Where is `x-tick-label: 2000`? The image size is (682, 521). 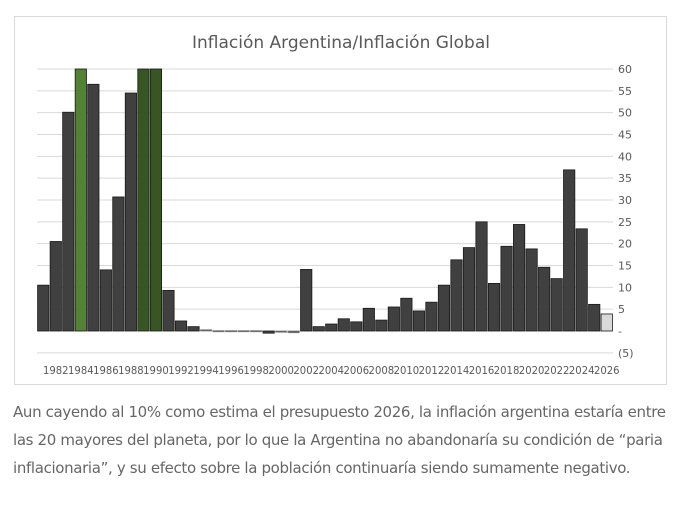
x-tick-label: 2000 is located at coordinates (281, 370).